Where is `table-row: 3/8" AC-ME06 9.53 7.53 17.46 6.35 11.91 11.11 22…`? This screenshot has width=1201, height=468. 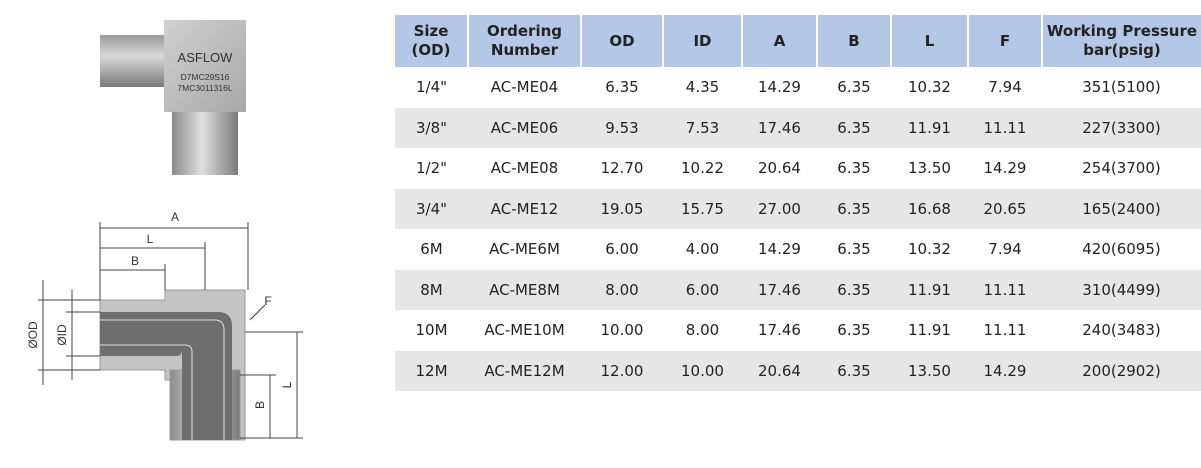
table-row: 3/8" AC-ME06 9.53 7.53 17.46 6.35 11.91 11.11 22… is located at coordinates (798, 127).